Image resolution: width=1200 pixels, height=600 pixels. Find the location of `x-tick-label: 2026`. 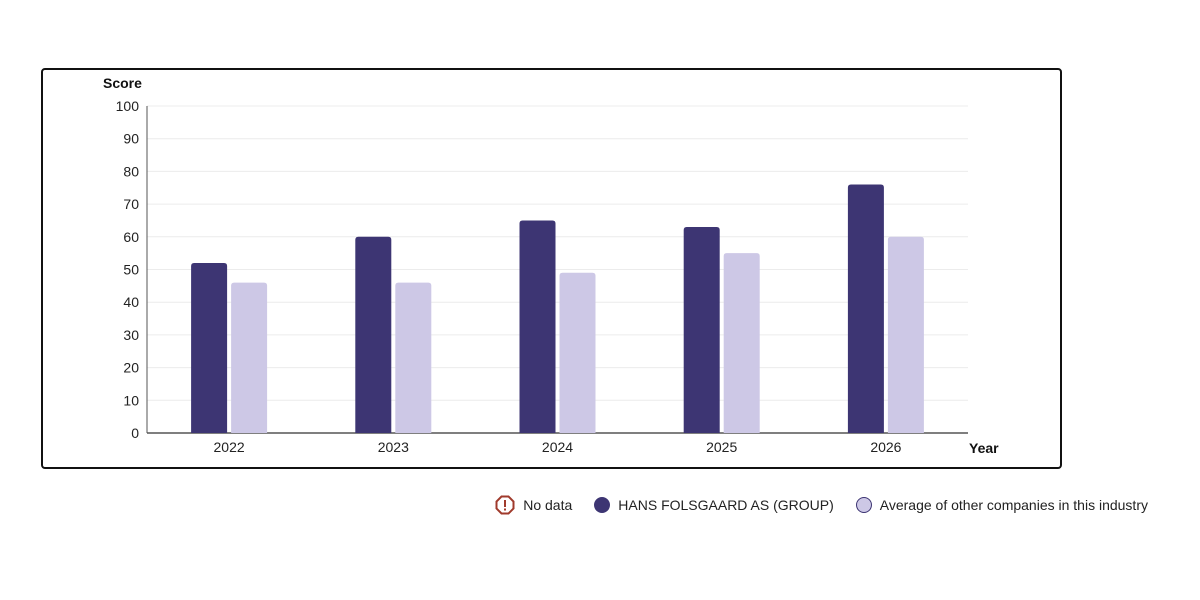

x-tick-label: 2026 is located at coordinates (885, 447).